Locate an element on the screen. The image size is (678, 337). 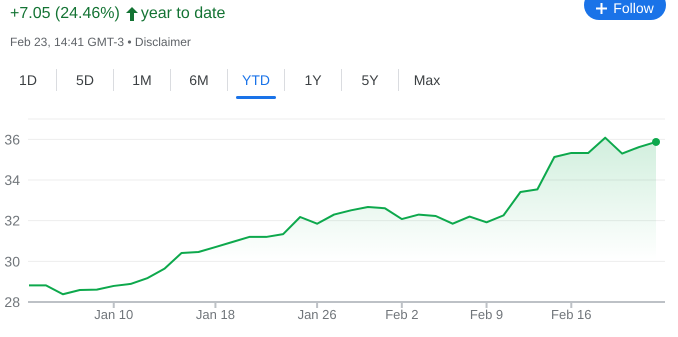
y-tick-label: 28 is located at coordinates (12, 302).